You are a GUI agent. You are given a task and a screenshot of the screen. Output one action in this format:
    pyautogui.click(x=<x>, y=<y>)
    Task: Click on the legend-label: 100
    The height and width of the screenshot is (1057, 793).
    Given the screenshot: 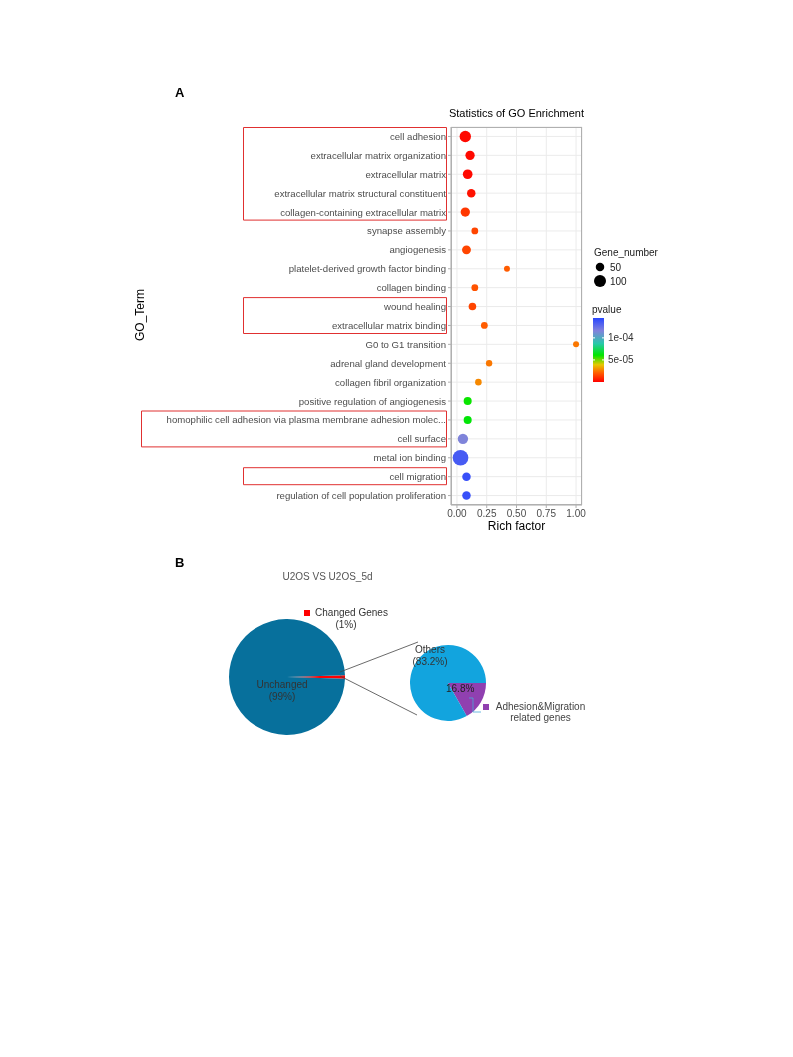 What is the action you would take?
    pyautogui.click(x=619, y=281)
    